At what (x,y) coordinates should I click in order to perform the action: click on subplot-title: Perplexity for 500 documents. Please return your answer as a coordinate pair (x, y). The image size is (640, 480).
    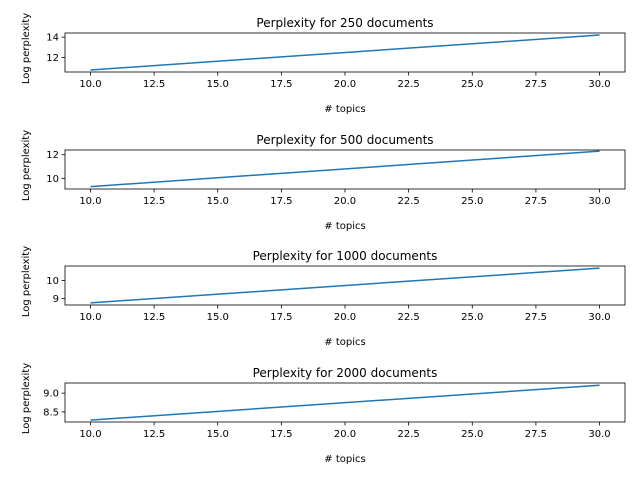
    Looking at the image, I should click on (344, 140).